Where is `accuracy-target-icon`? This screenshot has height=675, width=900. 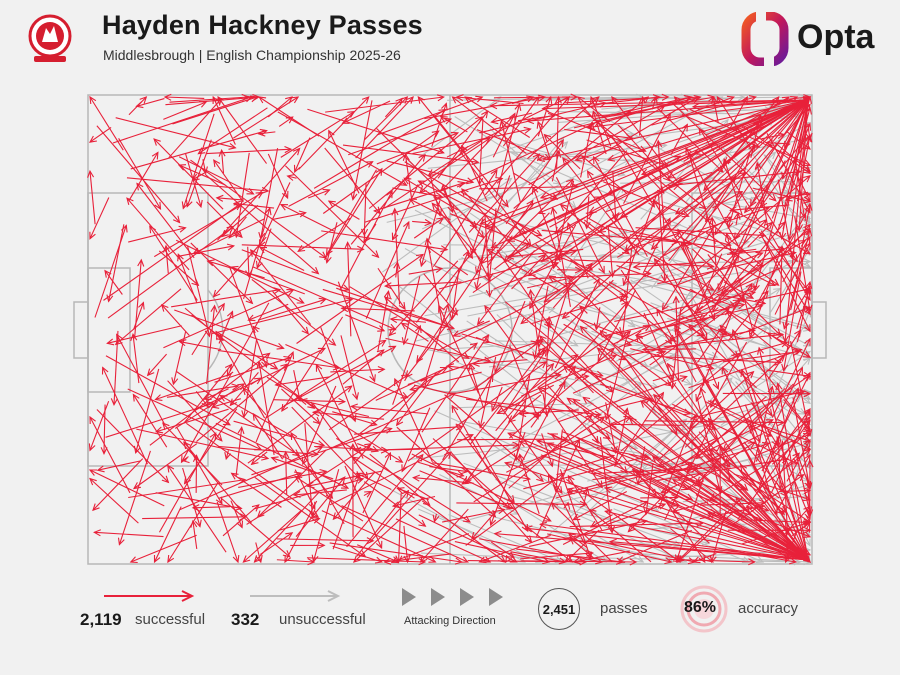
accuracy-target-icon is located at coordinates (704, 609).